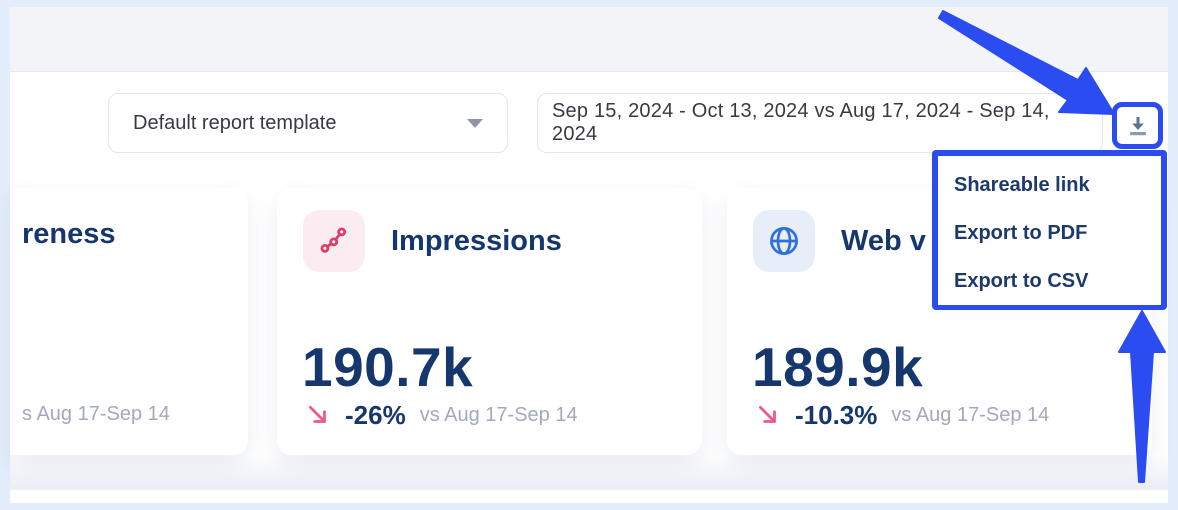 This screenshot has width=1178, height=510. What do you see at coordinates (69, 234) in the screenshot?
I see `card-title-fragment: reness` at bounding box center [69, 234].